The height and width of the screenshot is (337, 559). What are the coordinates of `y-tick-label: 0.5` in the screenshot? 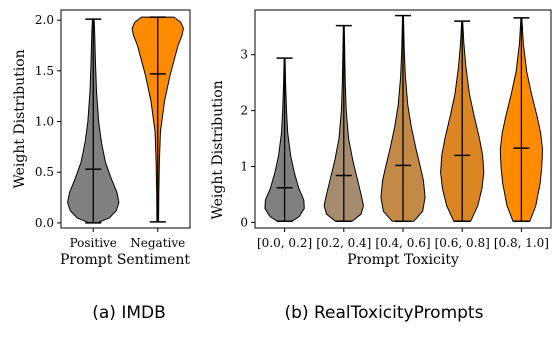 It's located at (44, 172).